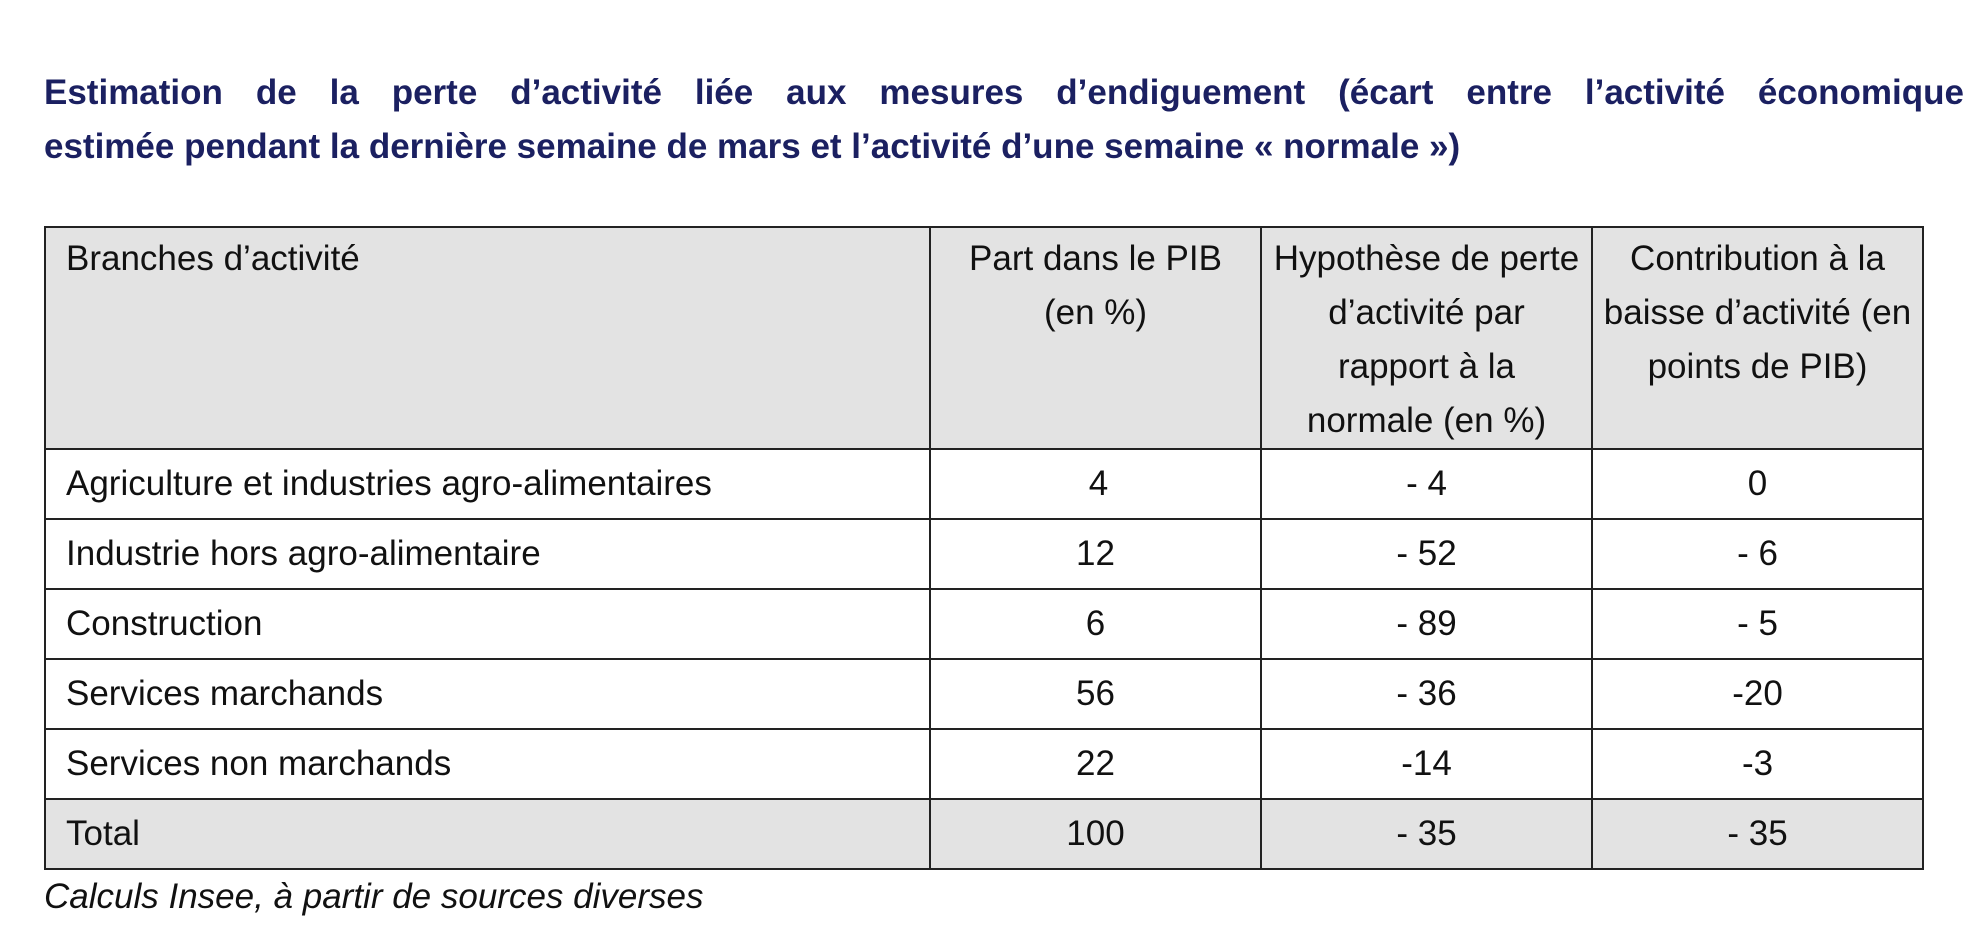 The image size is (1965, 938). What do you see at coordinates (487, 834) in the screenshot?
I see `total-label: Total` at bounding box center [487, 834].